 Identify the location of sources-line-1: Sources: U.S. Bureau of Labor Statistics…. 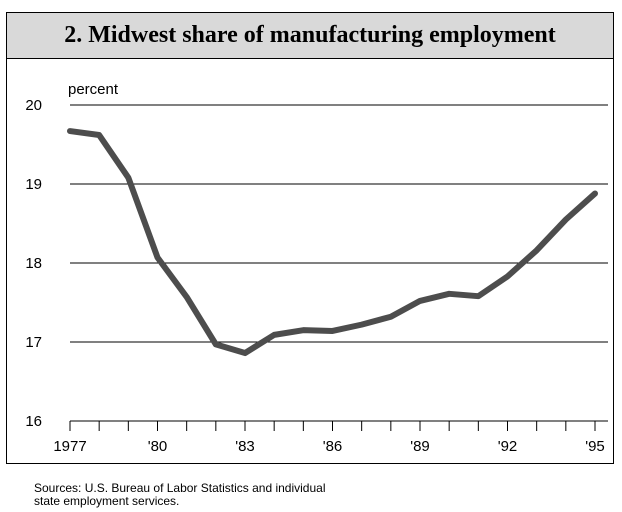
(180, 488).